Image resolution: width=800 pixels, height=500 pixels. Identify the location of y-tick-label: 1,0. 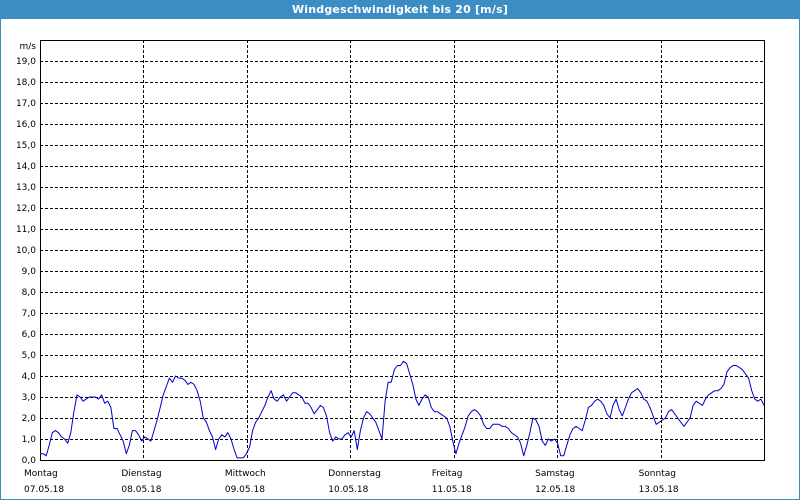
(29, 440).